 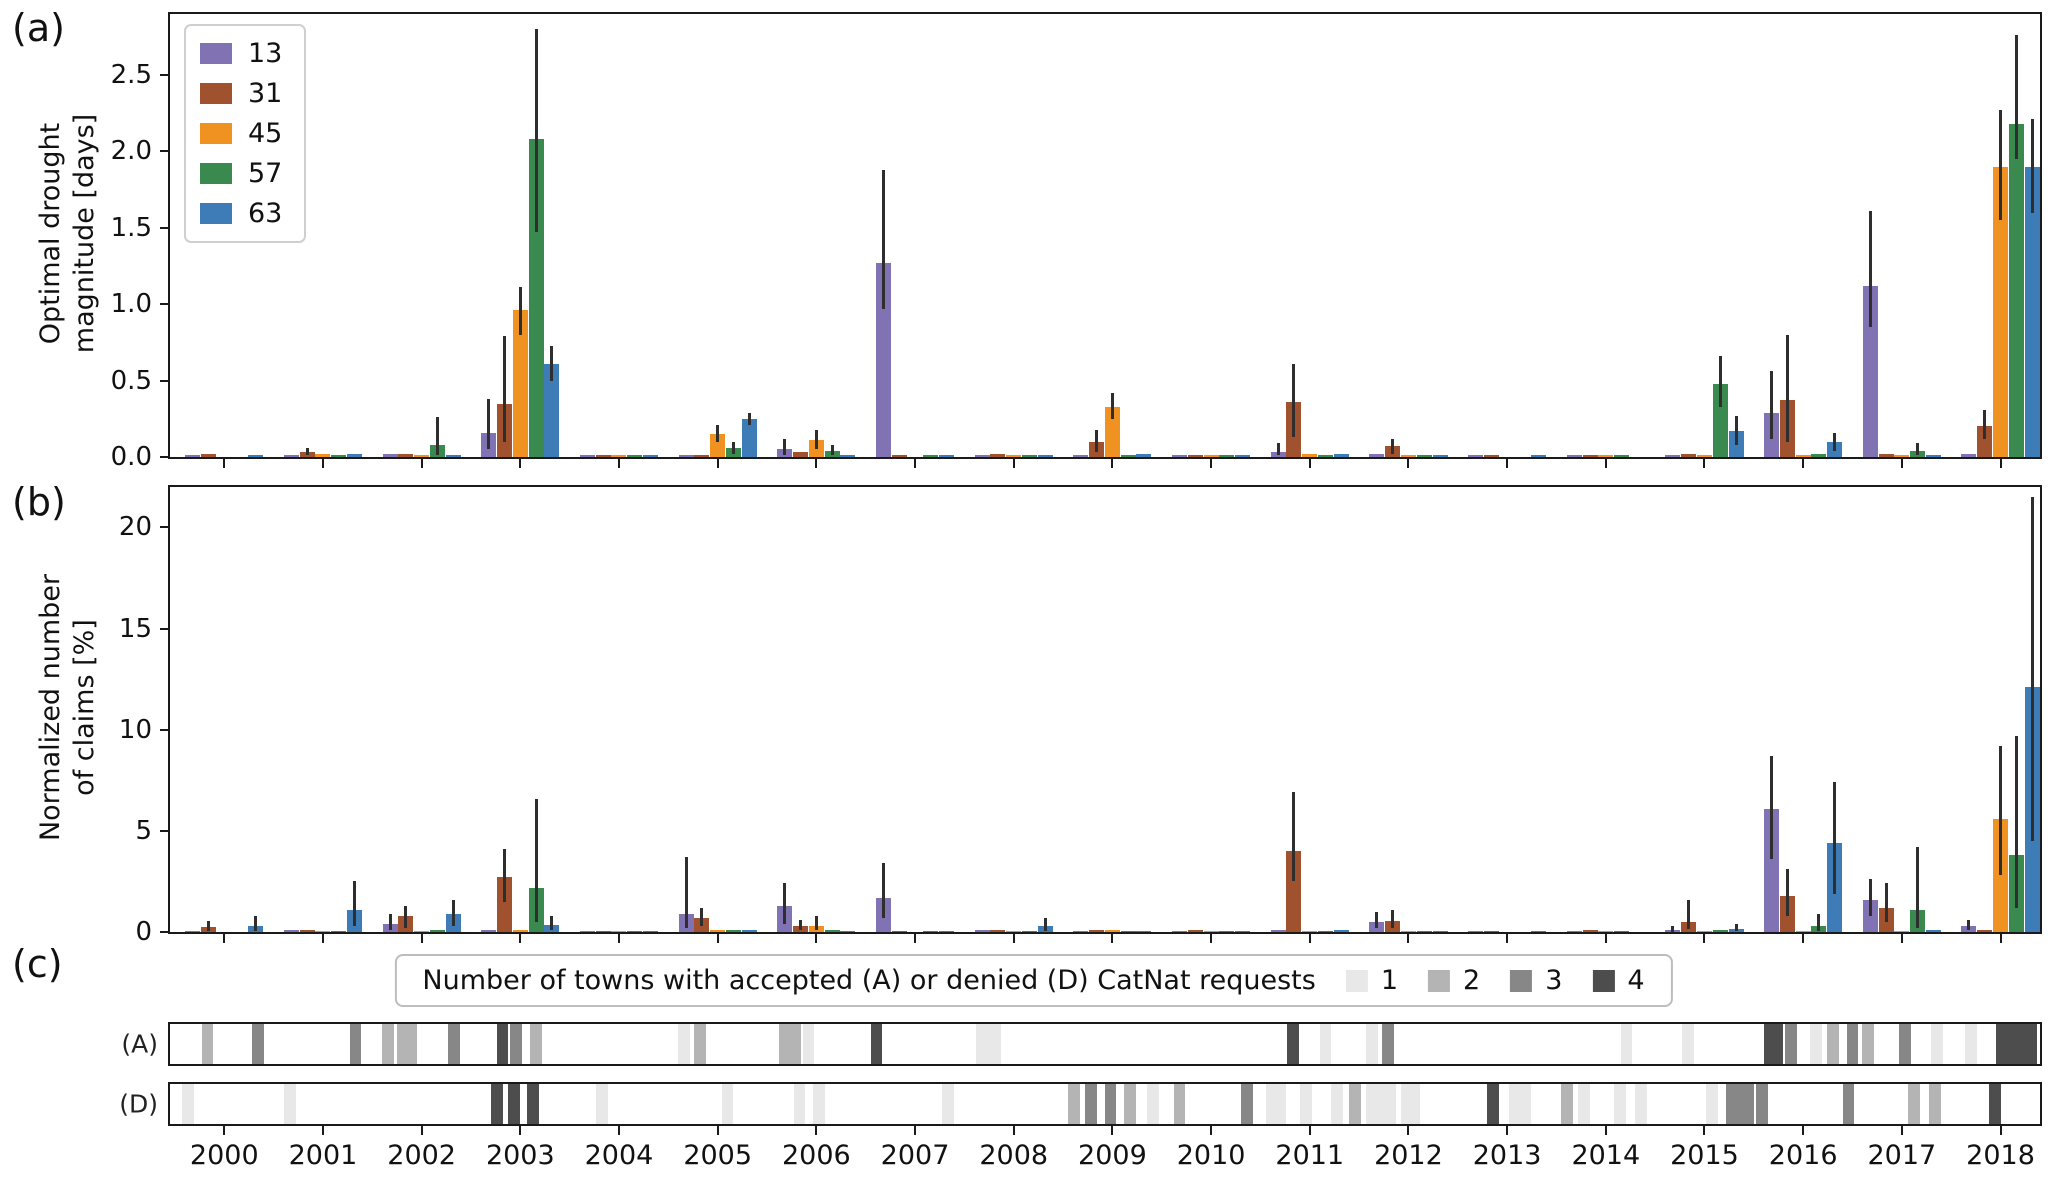 I want to click on catnat-legend-swatch, so click(x=1603, y=980).